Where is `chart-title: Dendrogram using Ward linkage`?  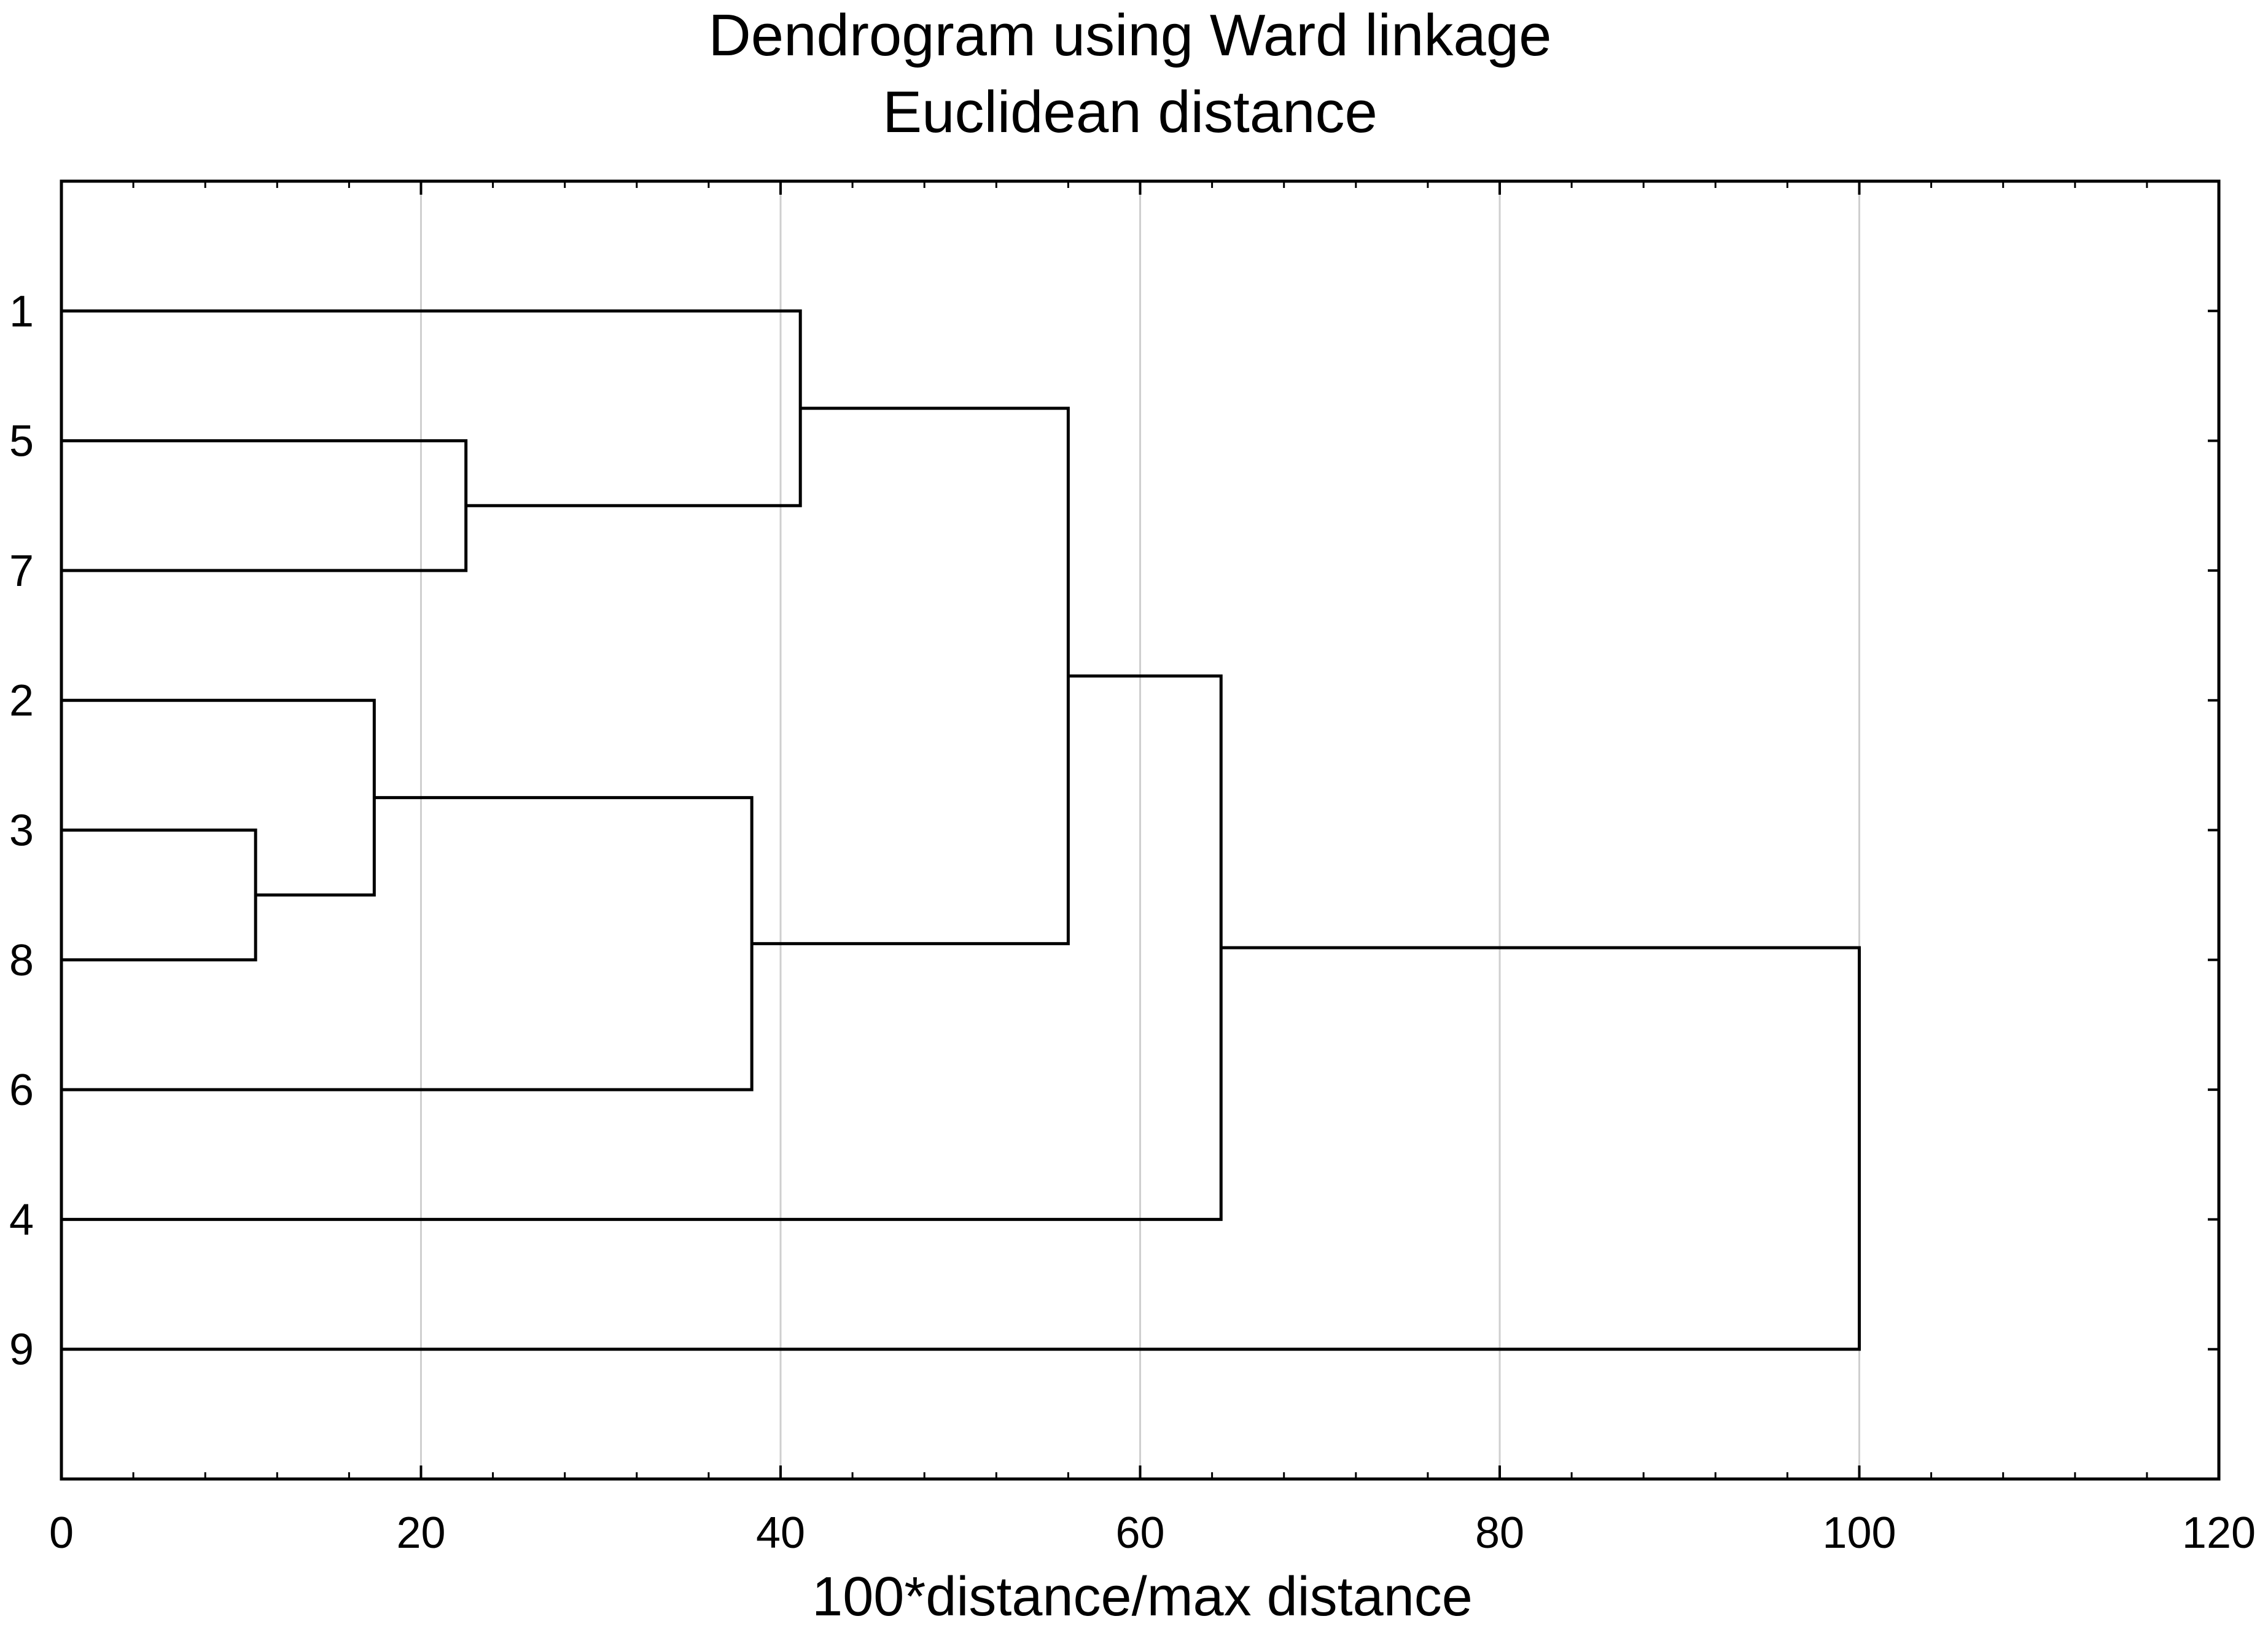 chart-title: Dendrogram using Ward linkage is located at coordinates (1129, 35).